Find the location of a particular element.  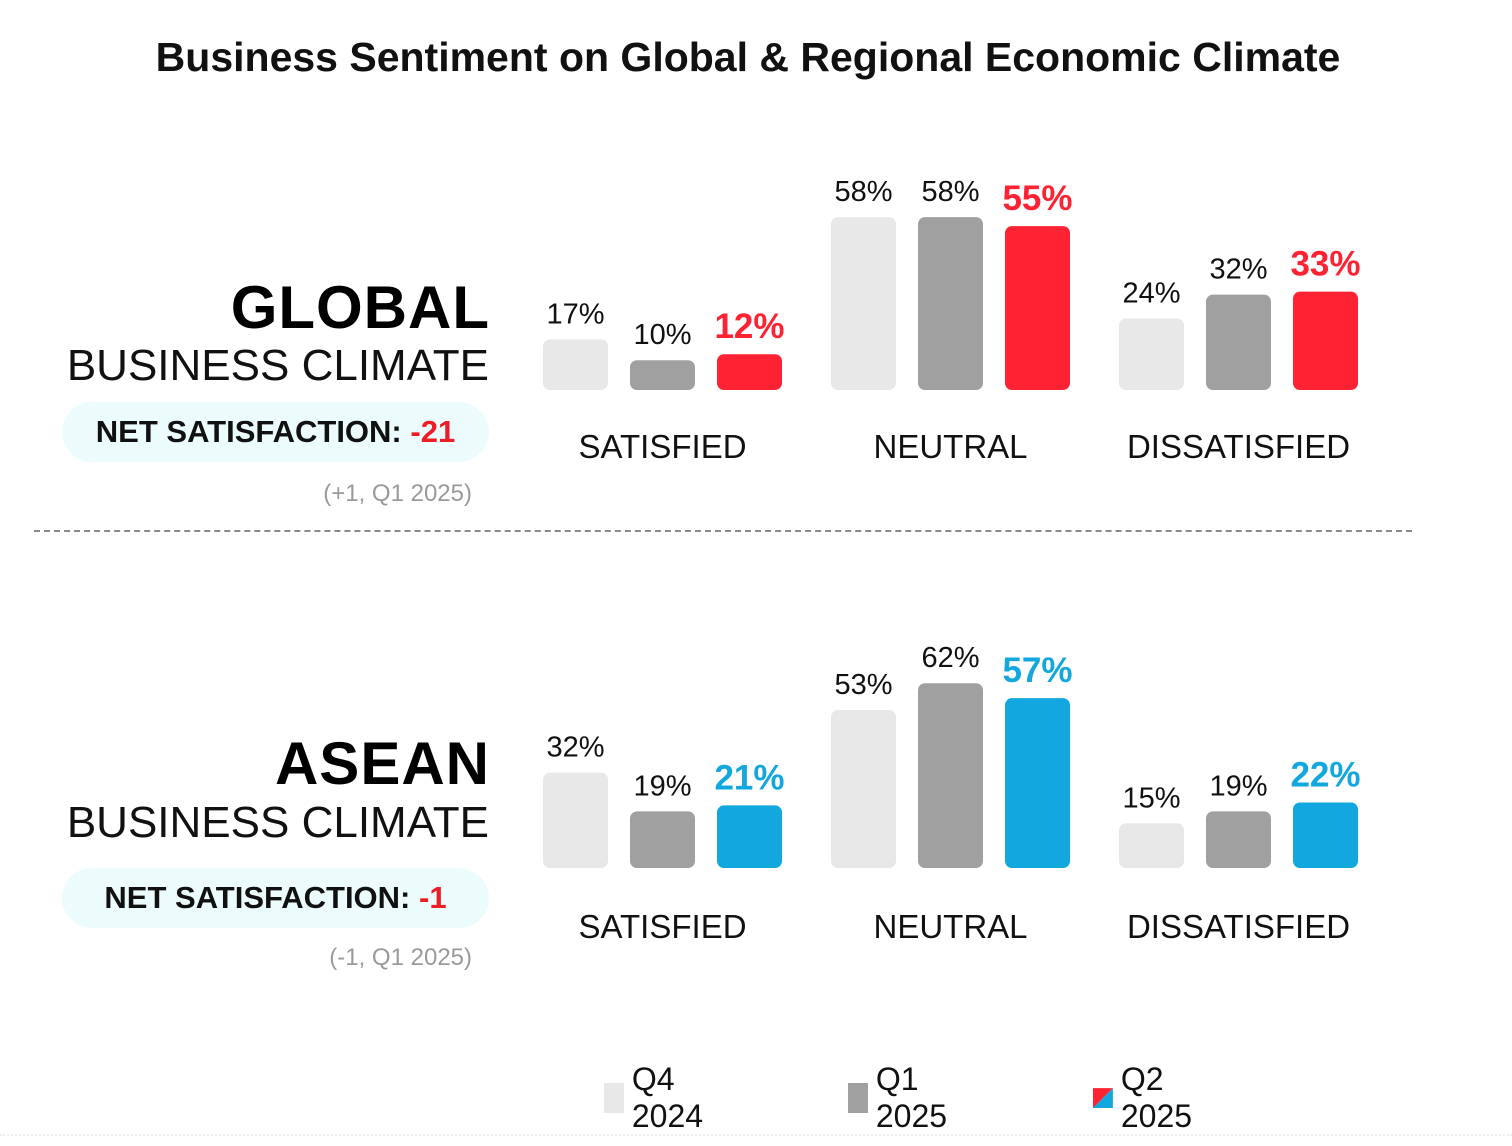

value-label: 57% is located at coordinates (1037, 670).